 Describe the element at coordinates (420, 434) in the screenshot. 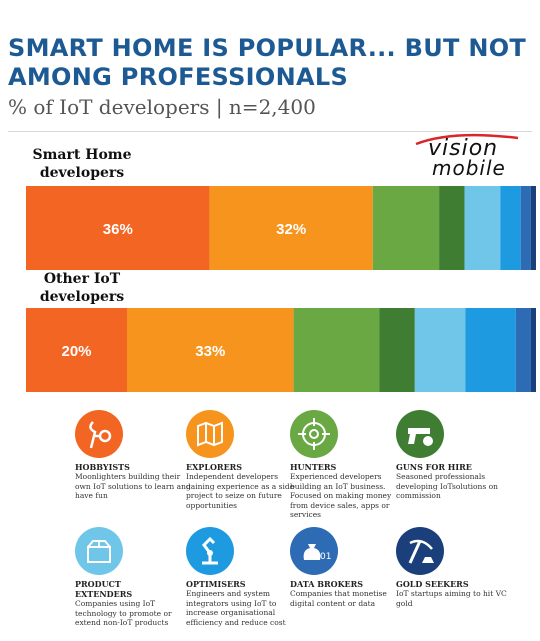

I see `gun-money-icon` at that location.